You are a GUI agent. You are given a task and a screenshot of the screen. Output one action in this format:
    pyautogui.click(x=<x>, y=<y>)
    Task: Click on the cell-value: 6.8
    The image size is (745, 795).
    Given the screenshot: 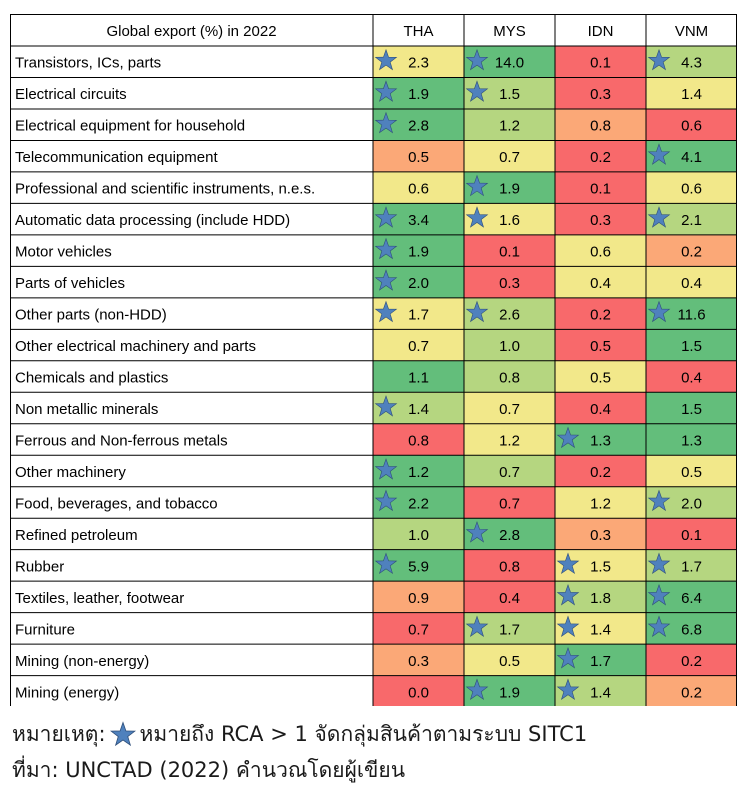 What is the action you would take?
    pyautogui.click(x=691, y=629)
    